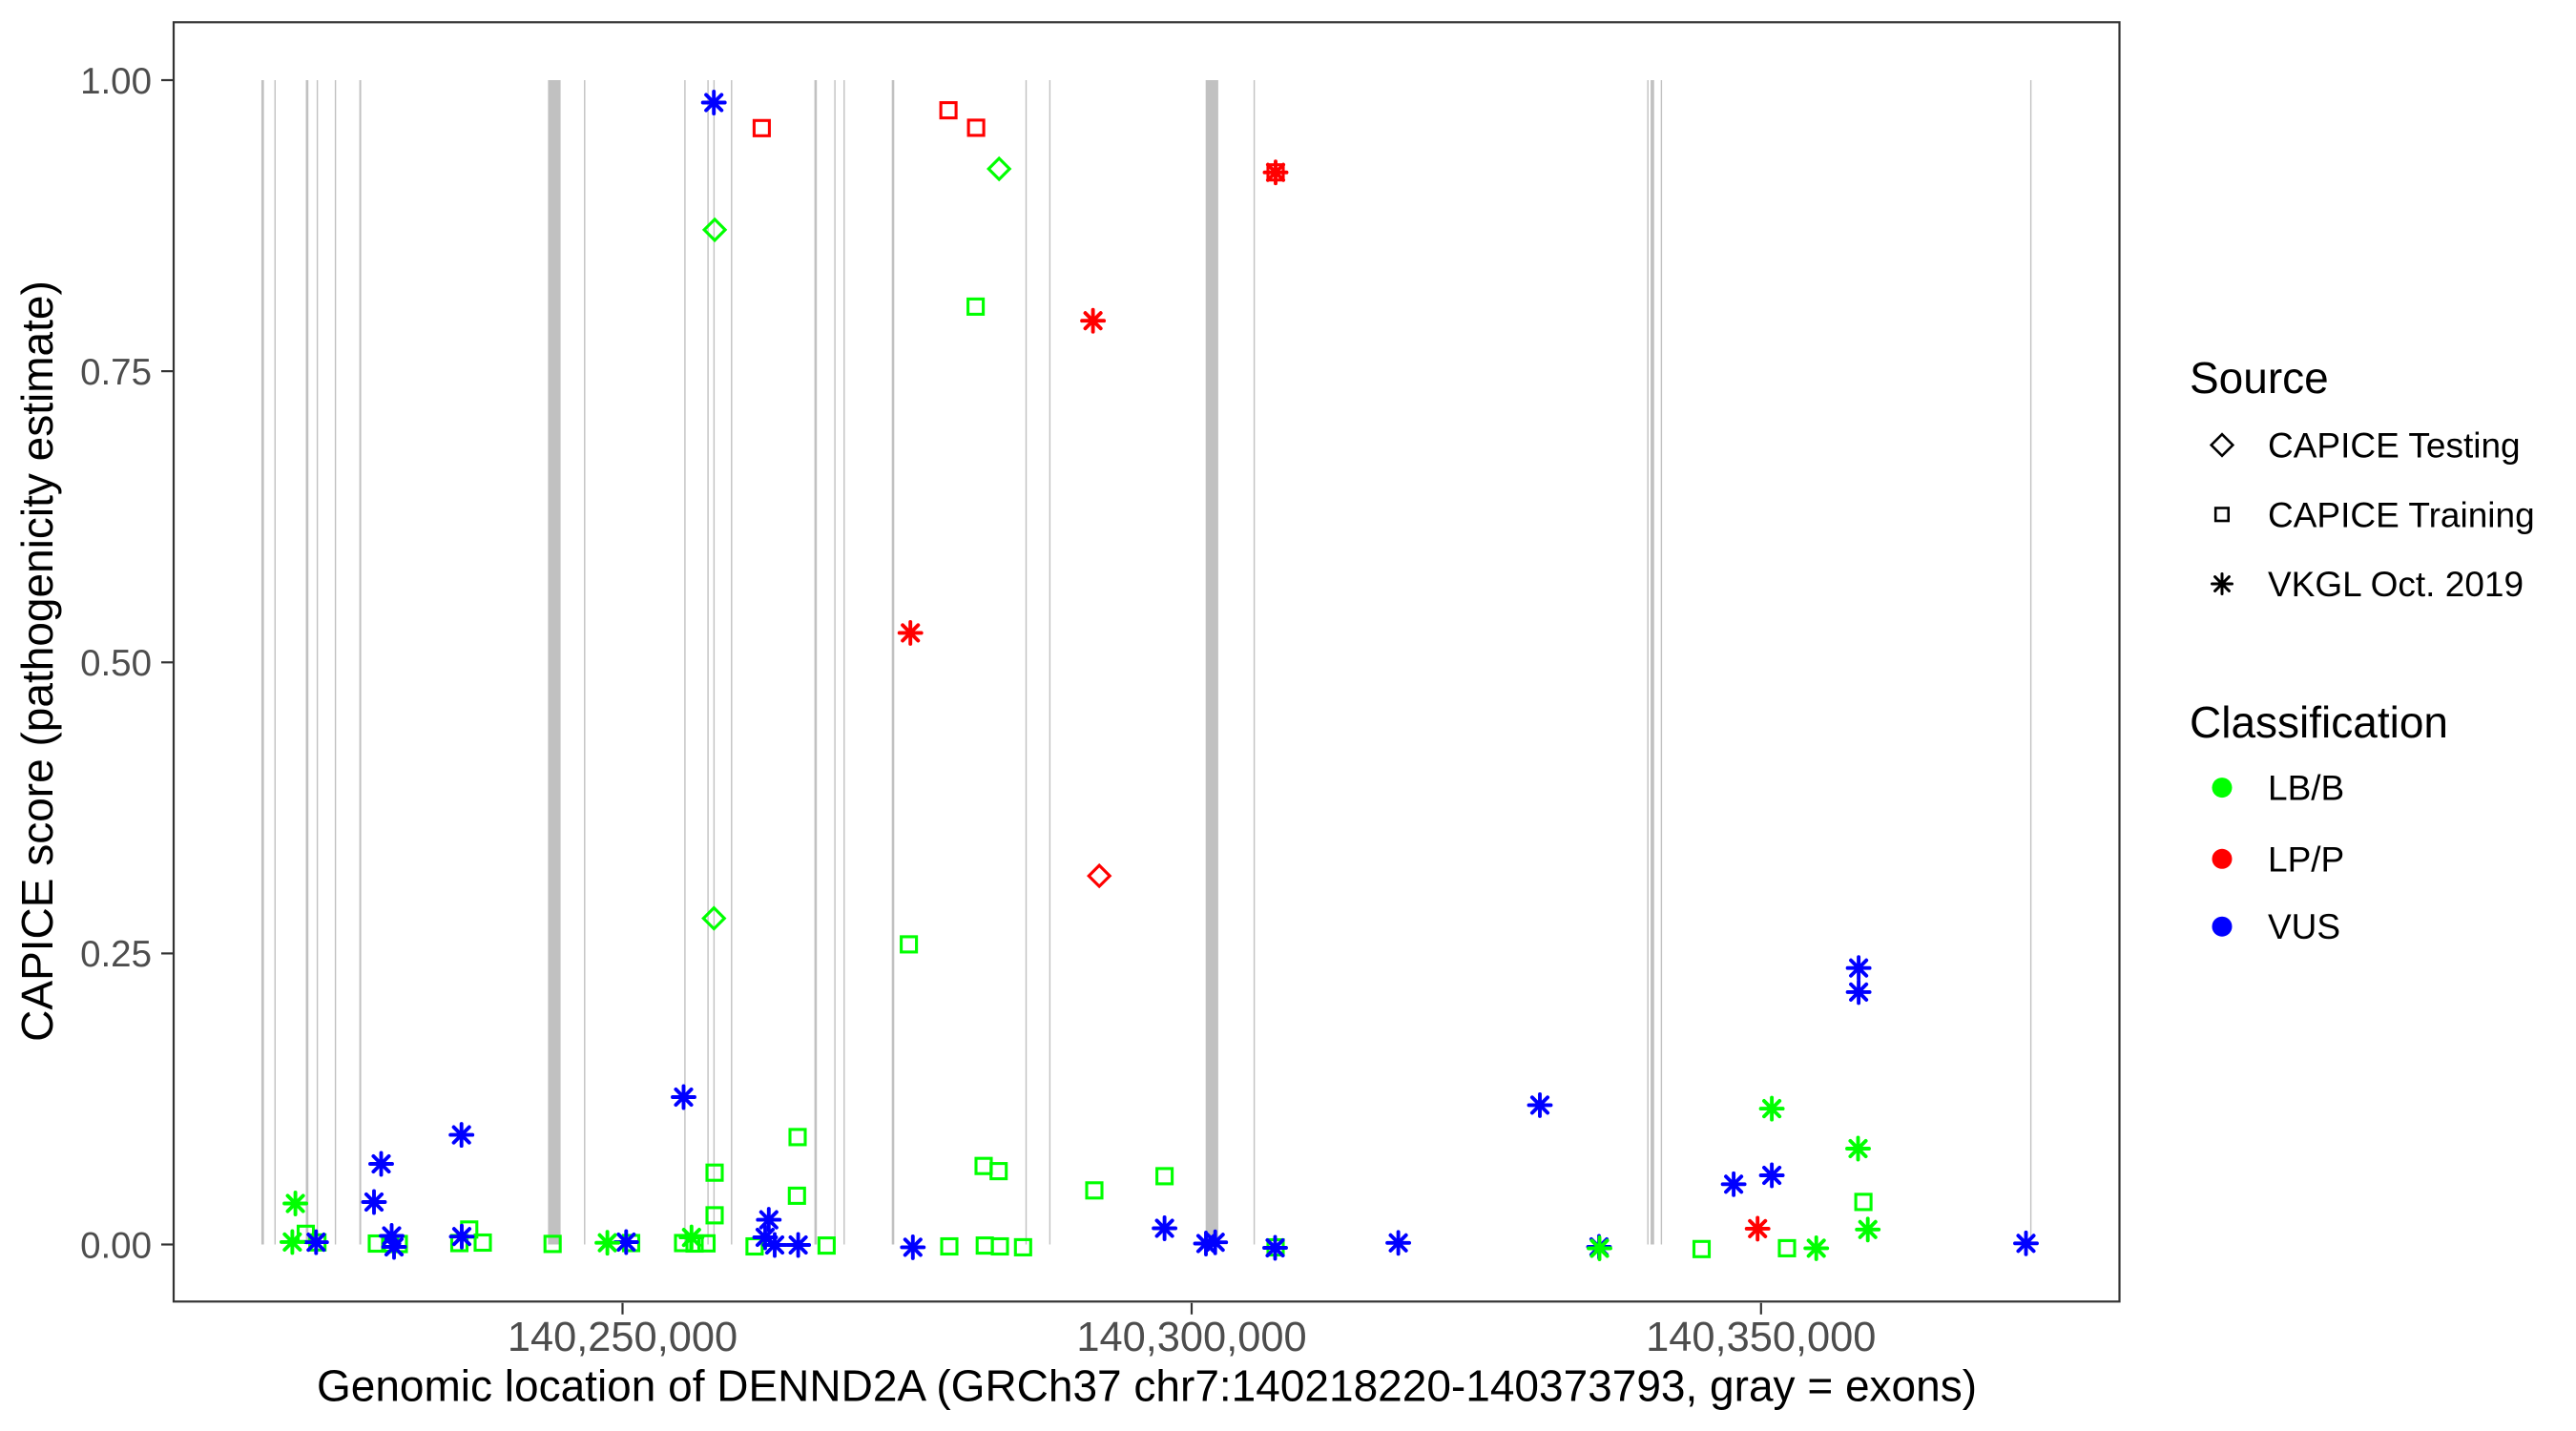 This screenshot has height=1431, width=2576. Describe the element at coordinates (116, 954) in the screenshot. I see `svg-text: 0.25` at that location.